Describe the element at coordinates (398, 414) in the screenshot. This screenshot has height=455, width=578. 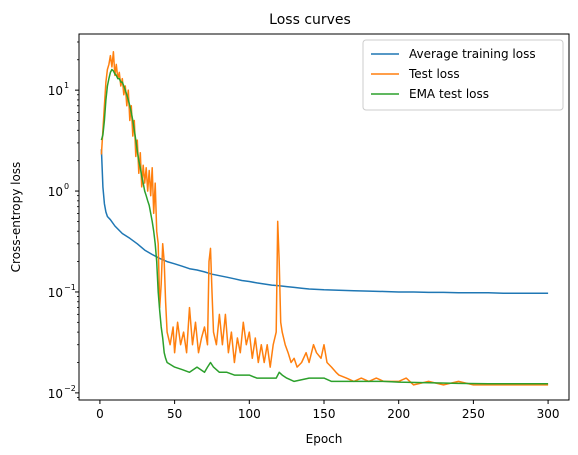
I see `x-tick-label: 200` at that location.